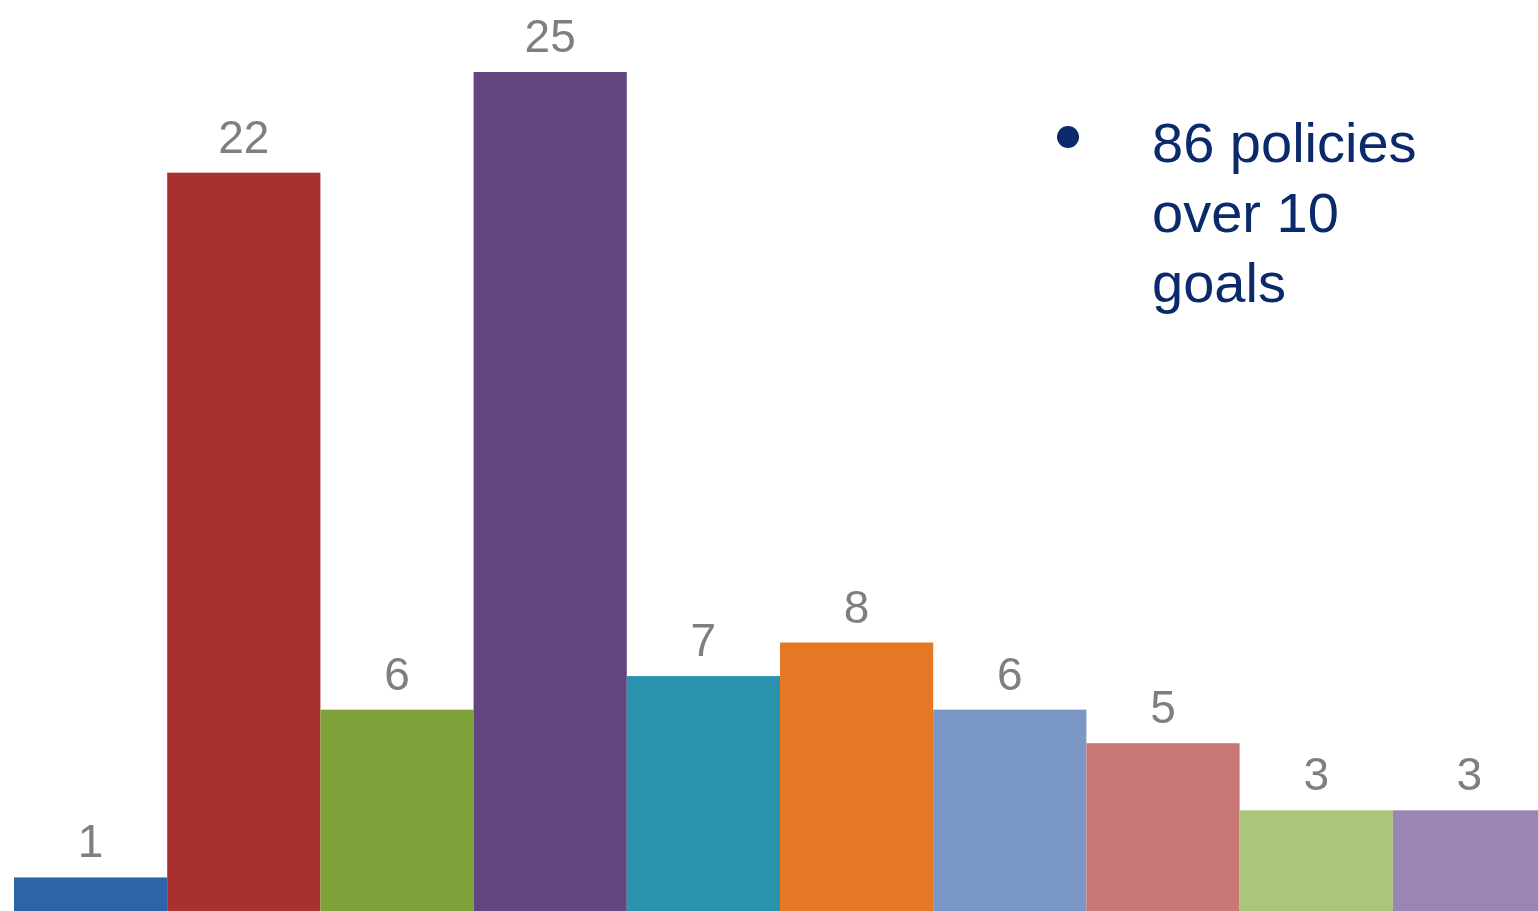 The width and height of the screenshot is (1538, 911). I want to click on annotation: 86 policies over 10 goals, so click(1284, 212).